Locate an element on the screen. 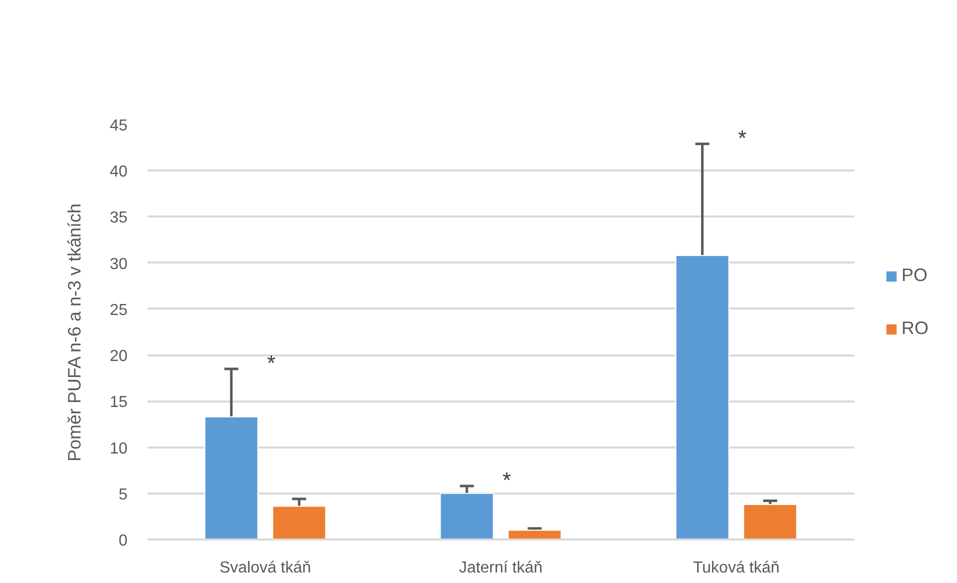  y-tick-label: 5 is located at coordinates (123, 495).